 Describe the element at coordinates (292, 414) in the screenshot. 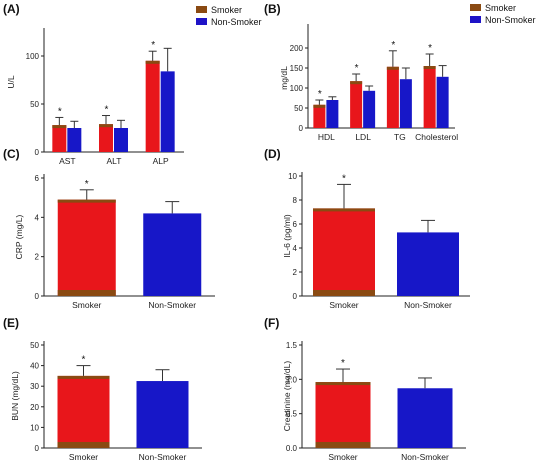

I see `y-tick-label: 0.5` at that location.